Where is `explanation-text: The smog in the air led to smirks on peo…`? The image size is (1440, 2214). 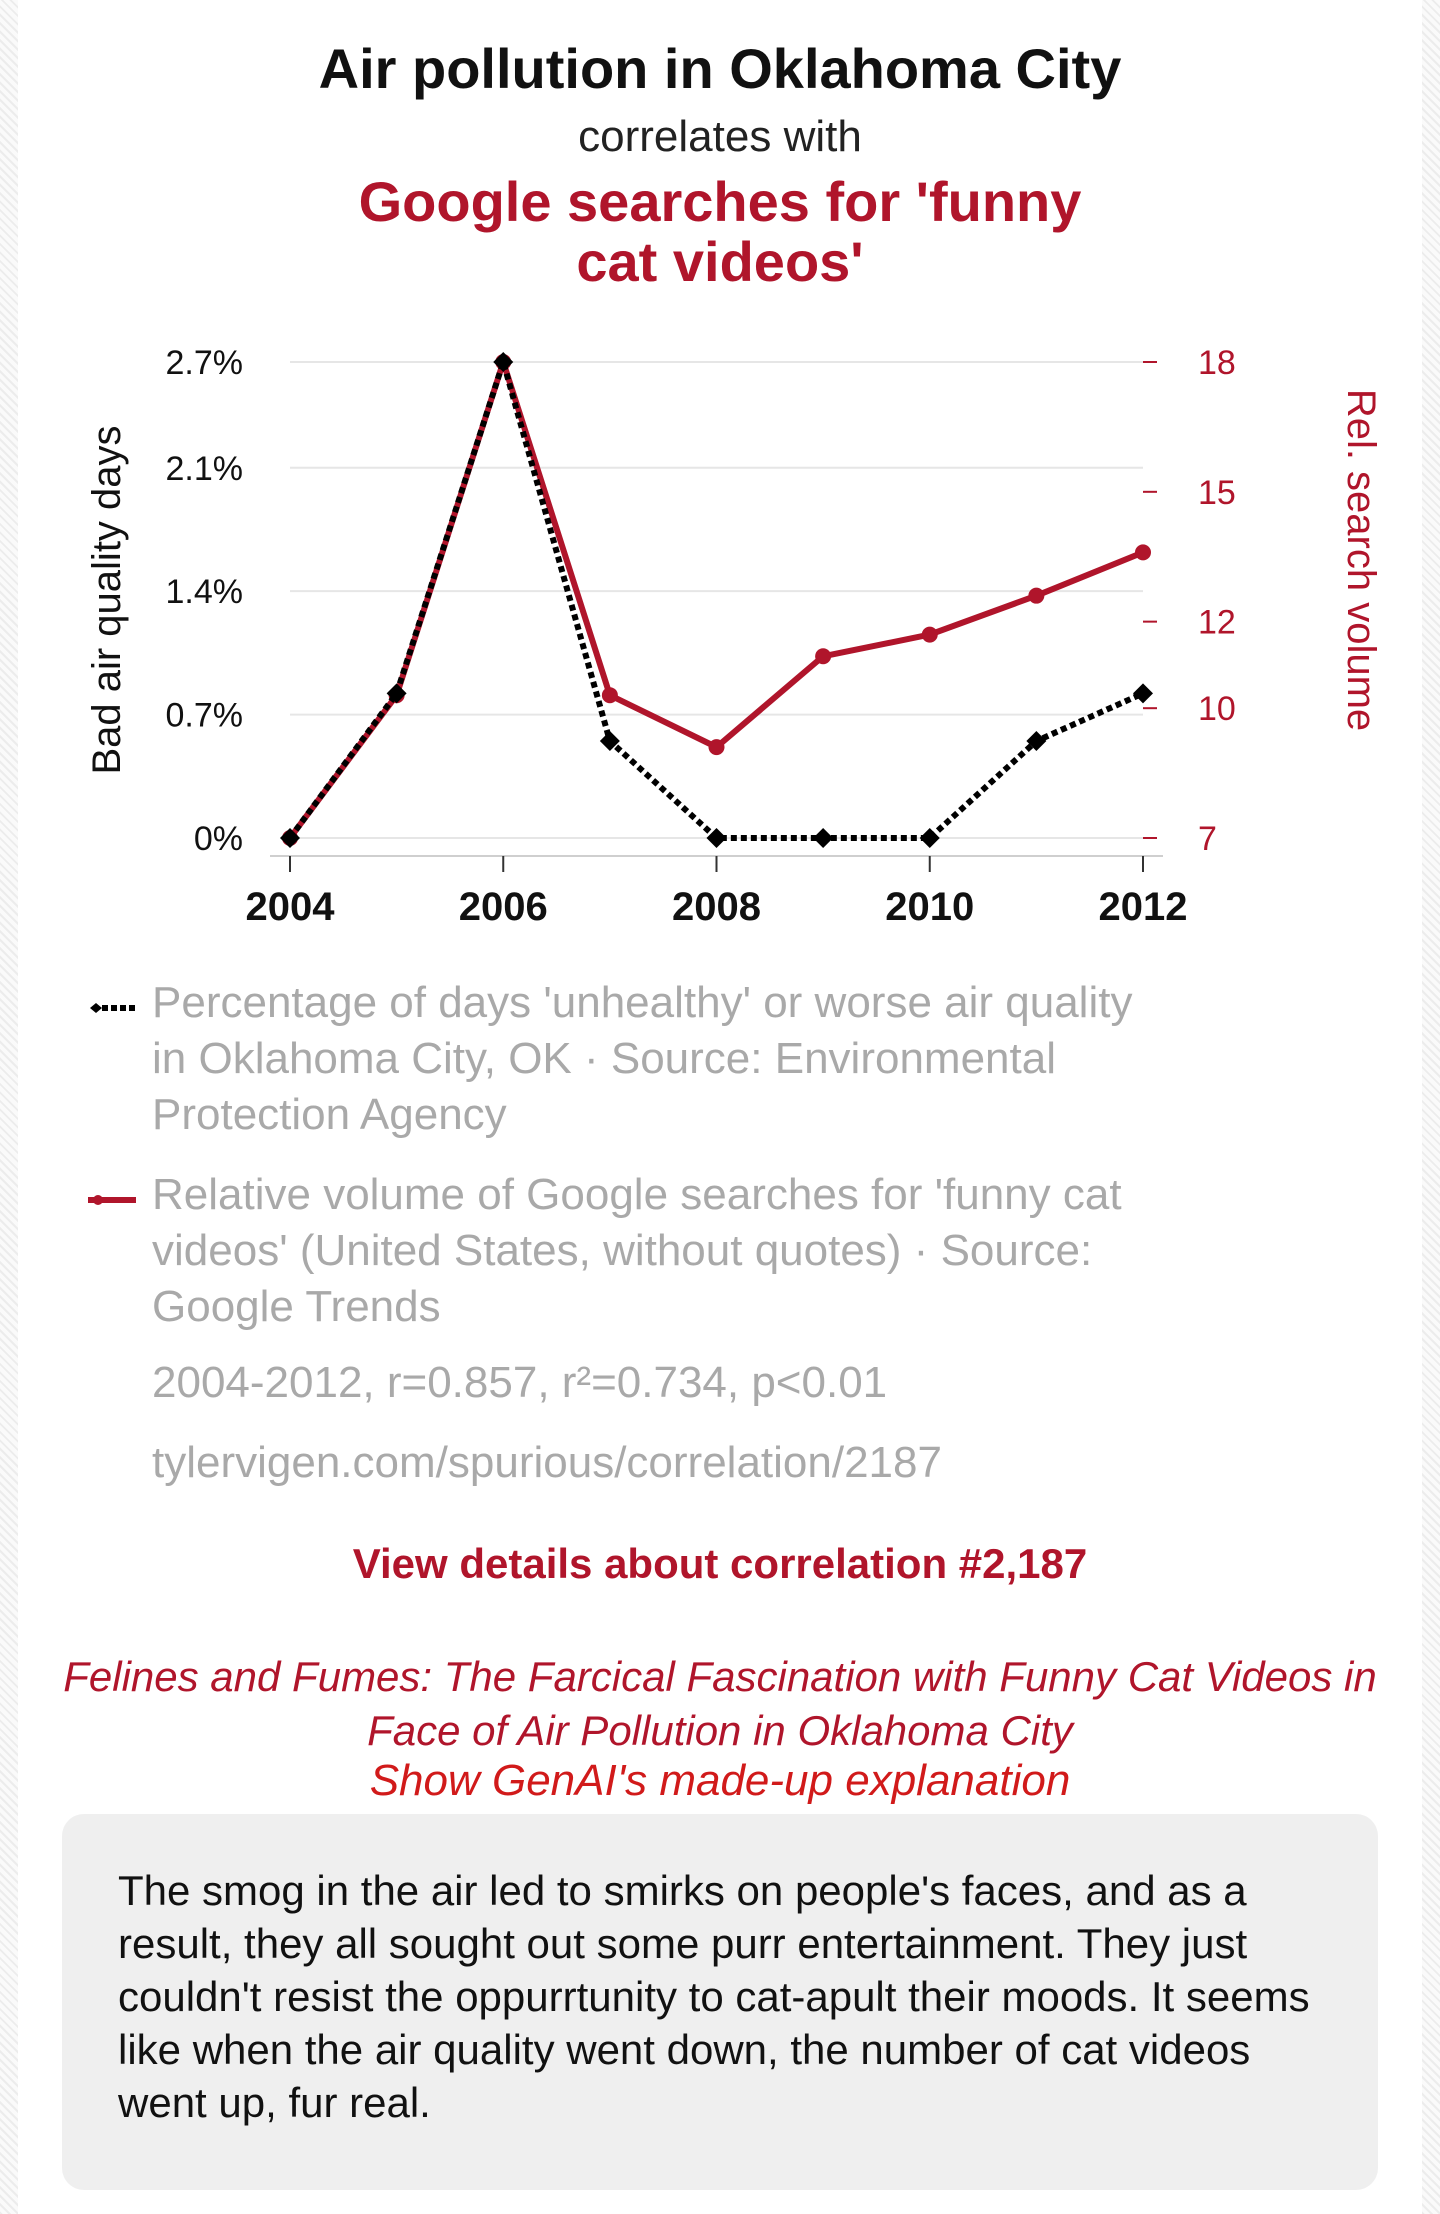 explanation-text: The smog in the air led to smirks on peo… is located at coordinates (714, 1996).